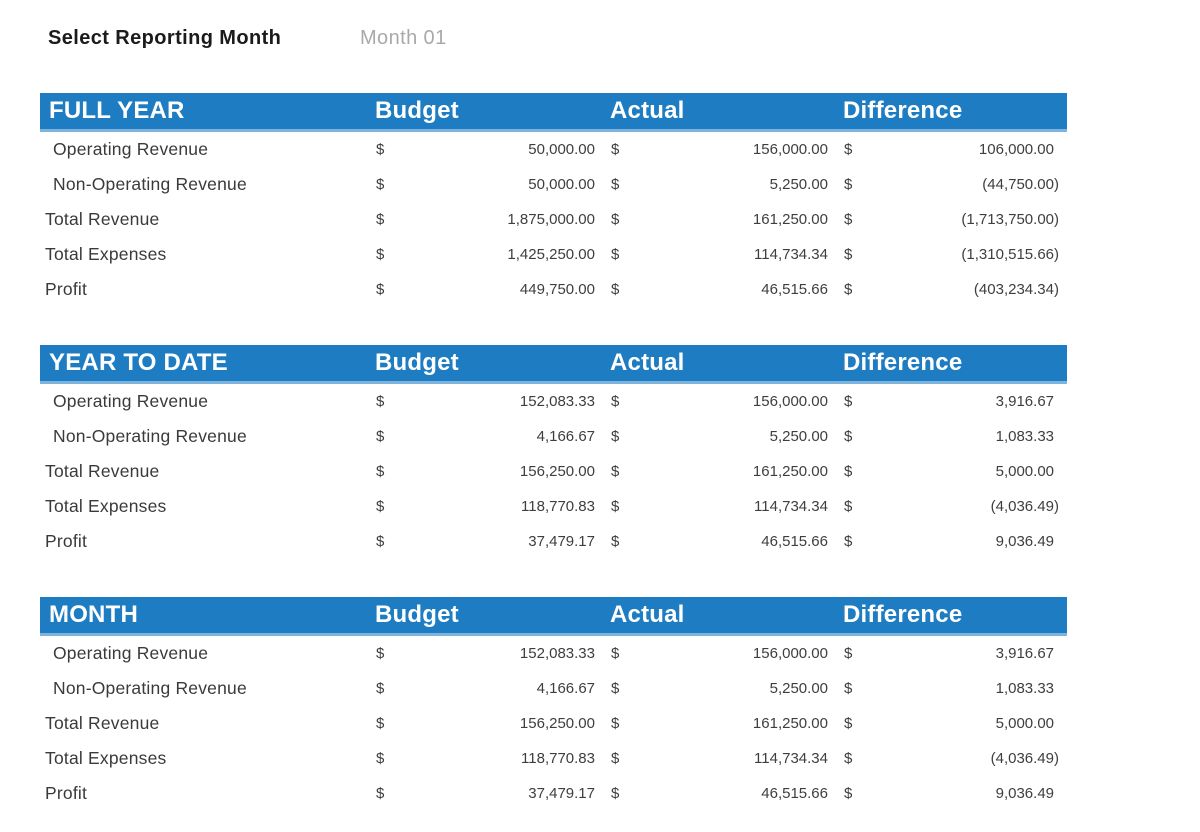 Image resolution: width=1200 pixels, height=832 pixels. What do you see at coordinates (790, 653) in the screenshot?
I see `actual-value: 156,000.00` at bounding box center [790, 653].